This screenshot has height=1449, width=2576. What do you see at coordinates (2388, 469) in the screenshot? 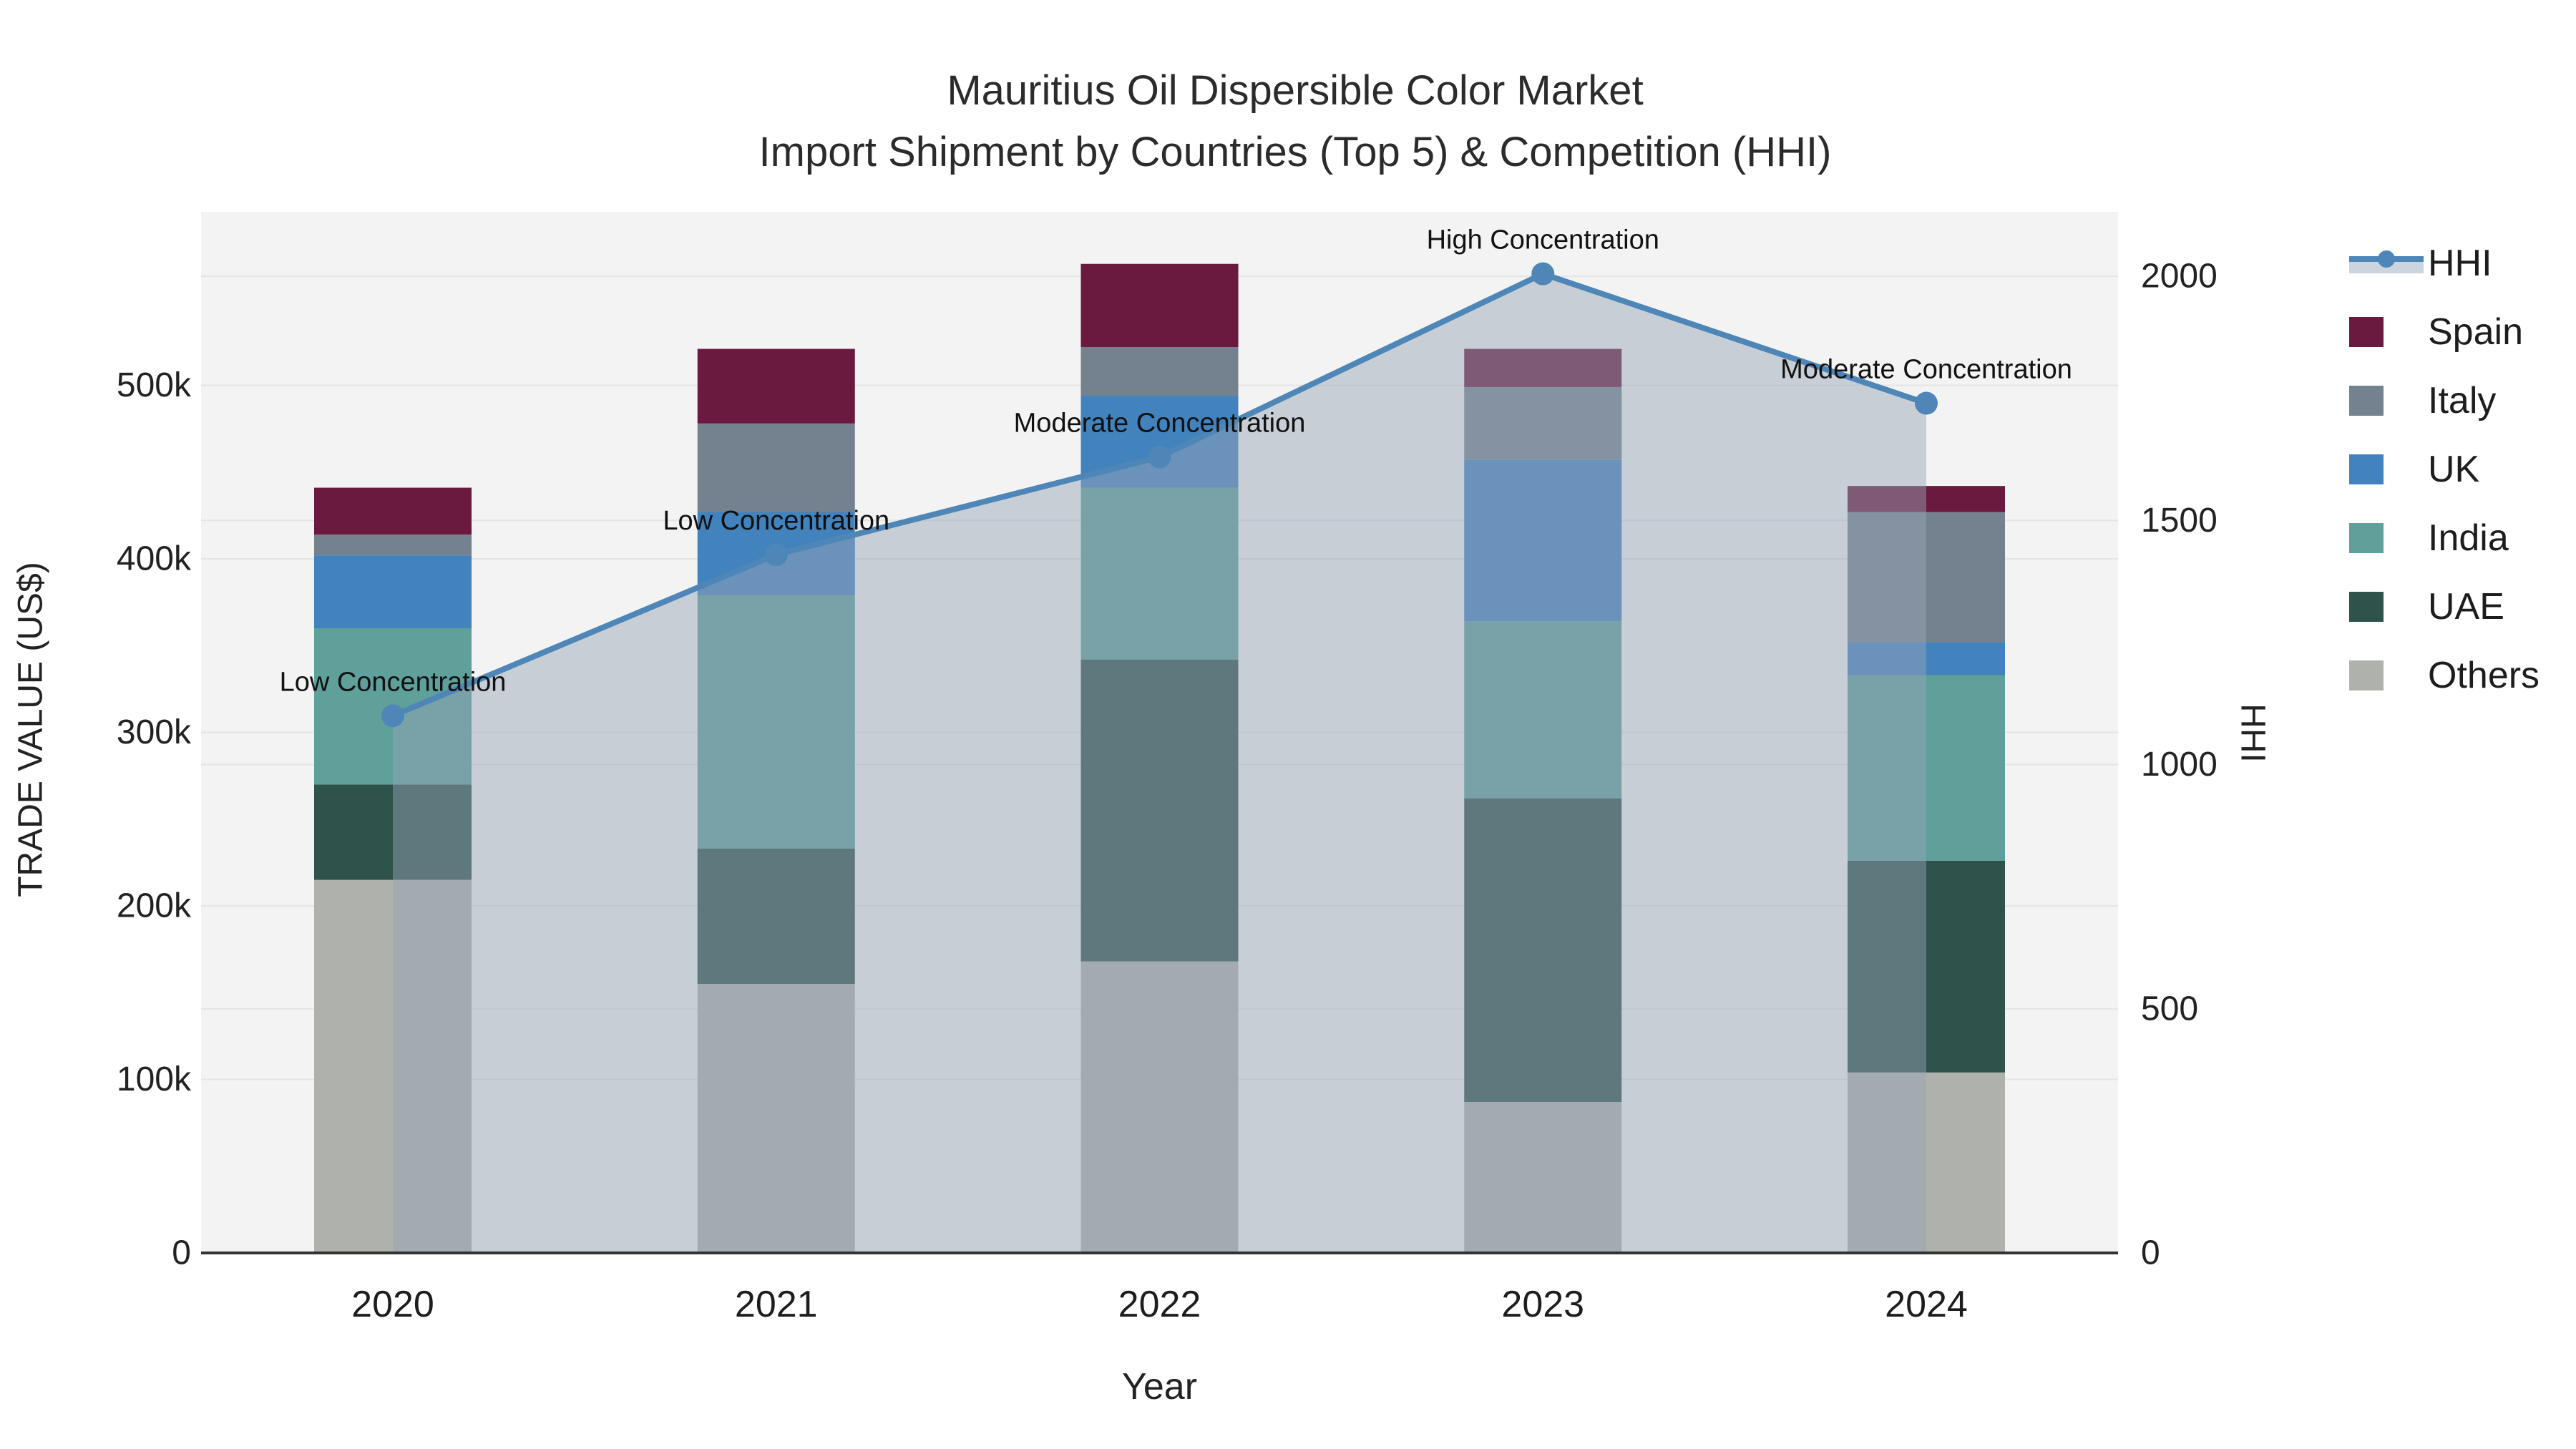
I see `uk-swatch-icon` at bounding box center [2388, 469].